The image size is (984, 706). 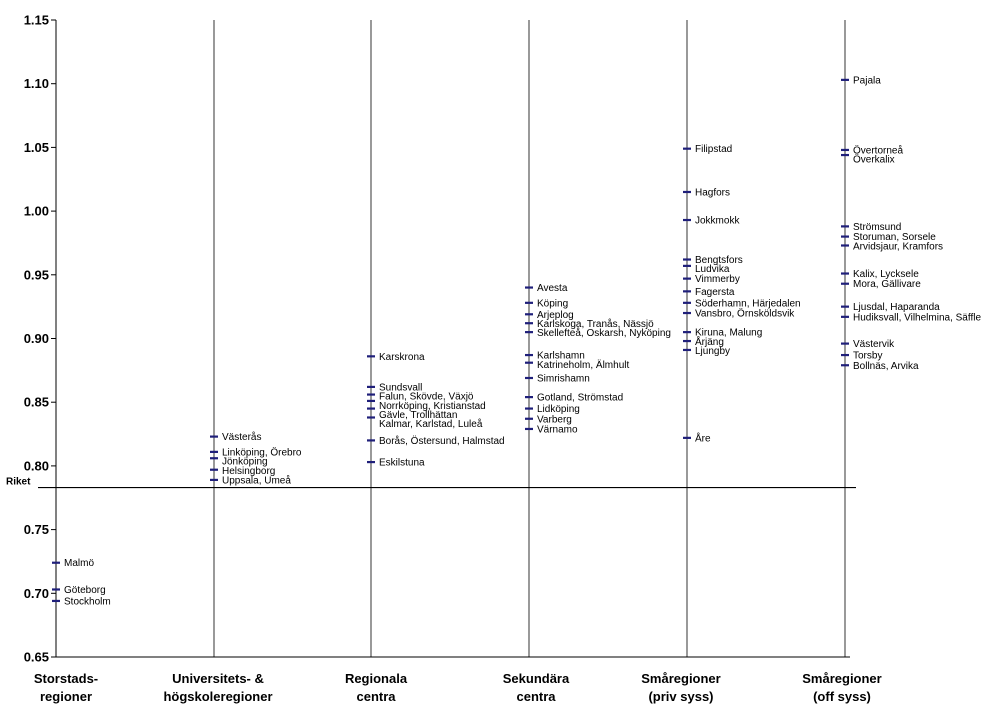 What do you see at coordinates (563, 378) in the screenshot?
I see `data-label: Simrishamn` at bounding box center [563, 378].